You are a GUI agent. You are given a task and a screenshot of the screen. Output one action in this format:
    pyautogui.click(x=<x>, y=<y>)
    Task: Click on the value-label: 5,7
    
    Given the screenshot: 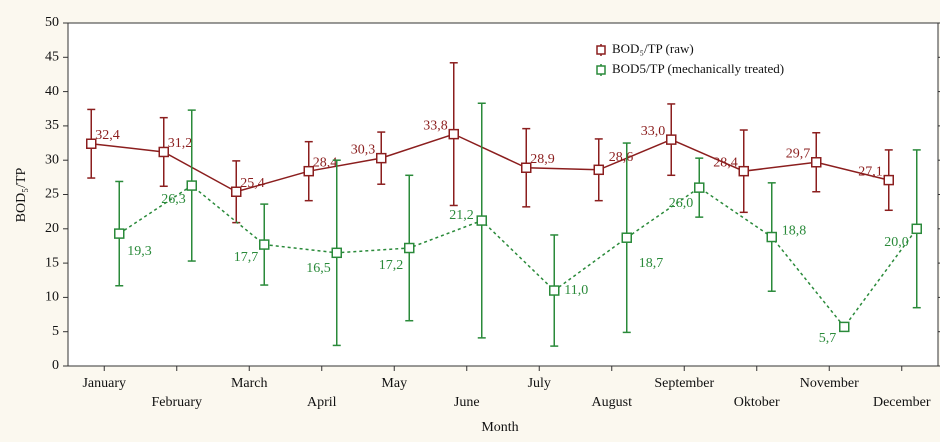 What is the action you would take?
    pyautogui.click(x=828, y=338)
    